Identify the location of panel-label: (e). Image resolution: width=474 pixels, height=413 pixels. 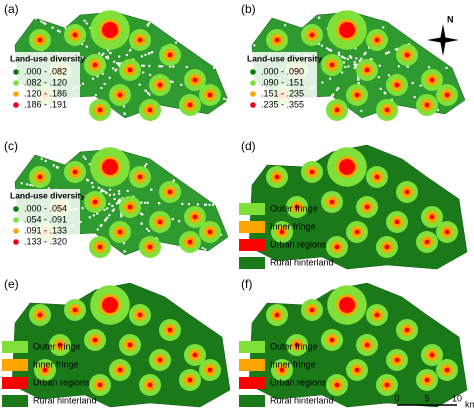
(11, 284).